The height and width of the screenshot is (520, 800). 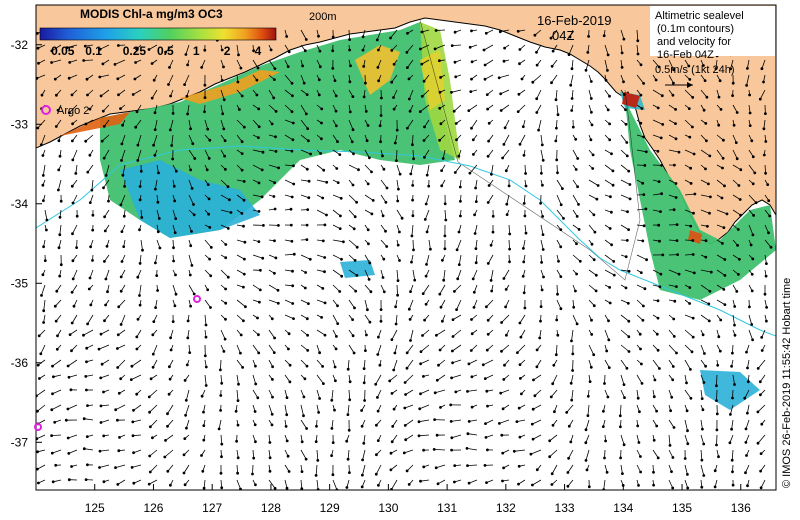 What do you see at coordinates (26, 243) in the screenshot?
I see `latitude-axis: -32-33-34-35-36-37` at bounding box center [26, 243].